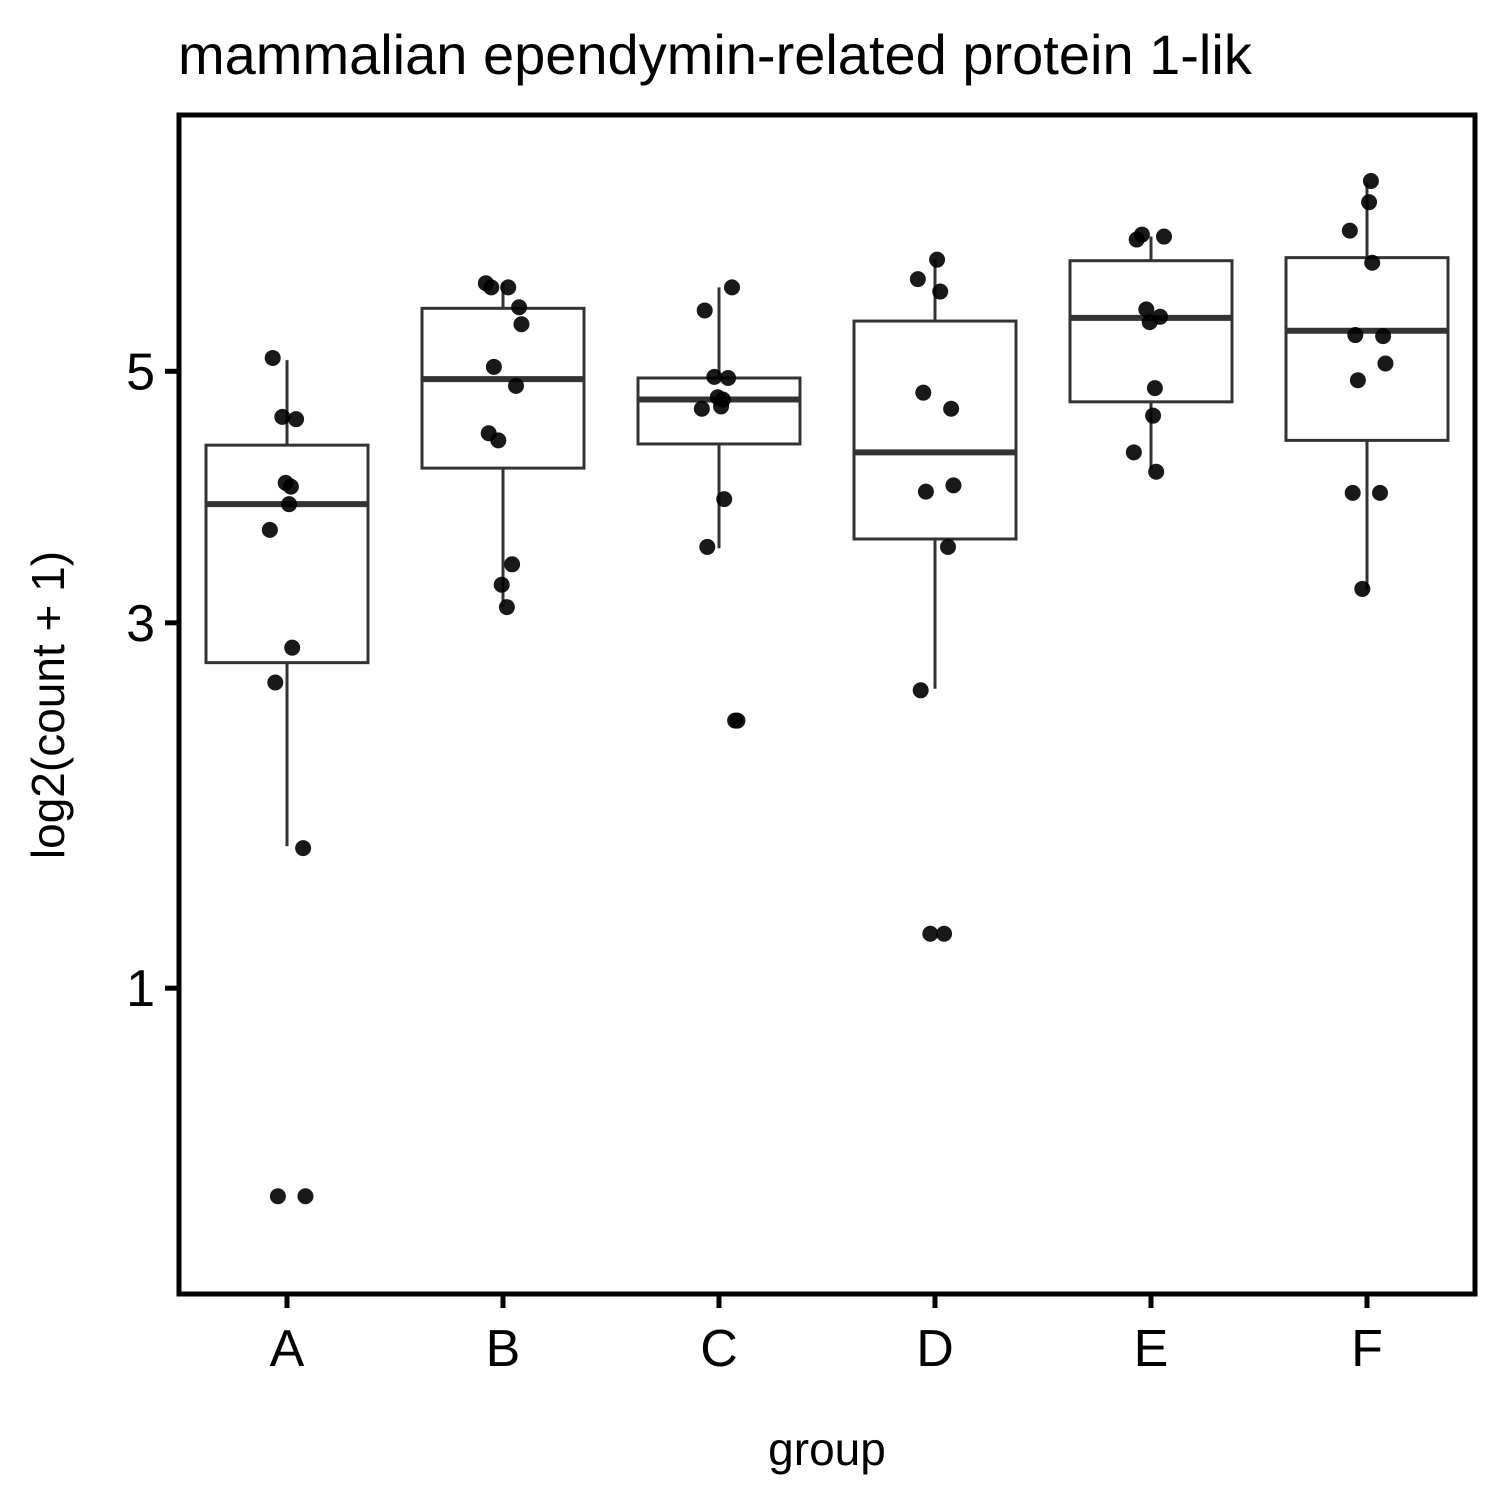  Describe the element at coordinates (140, 624) in the screenshot. I see `y-tick-label: 3` at that location.